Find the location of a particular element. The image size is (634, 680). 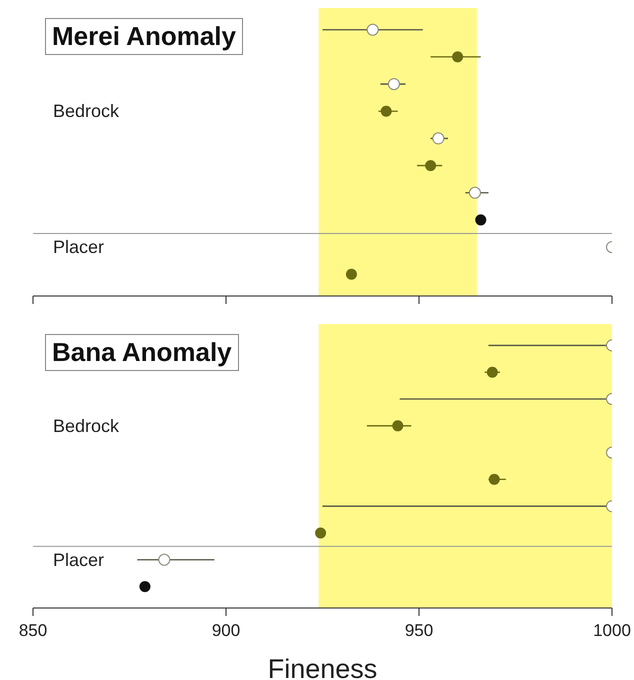

text: Bana Anomaly is located at coordinates (142, 352).